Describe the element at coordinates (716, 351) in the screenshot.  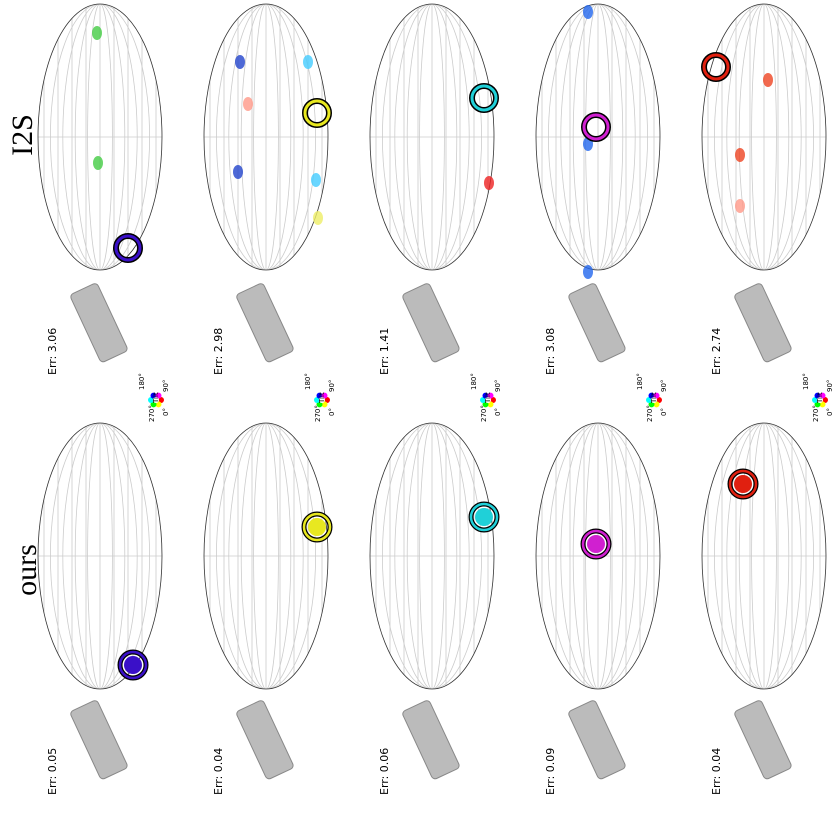
I see `error-label: Err: 2.74` at that location.